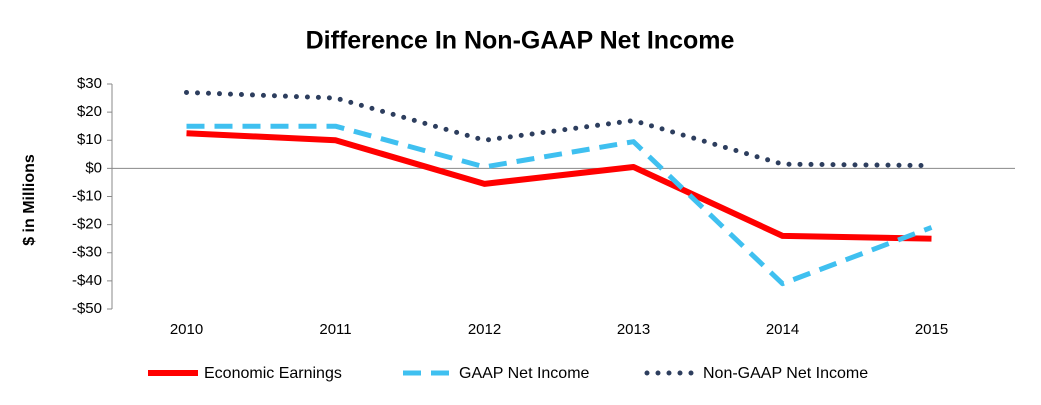 This screenshot has width=1041, height=405. I want to click on y-tick-label: $10, so click(89, 139).